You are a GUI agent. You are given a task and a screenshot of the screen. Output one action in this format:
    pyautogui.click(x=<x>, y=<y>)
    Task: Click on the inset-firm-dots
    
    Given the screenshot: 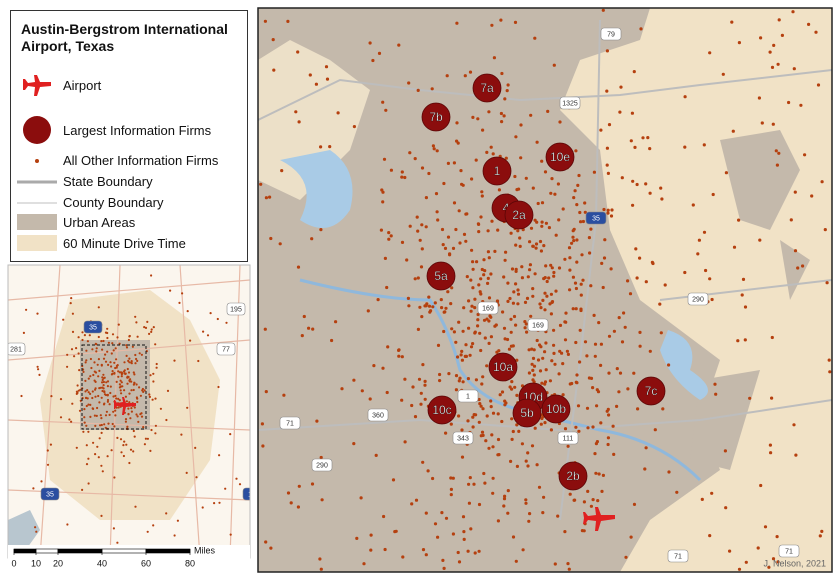 What is the action you would take?
    pyautogui.click(x=131, y=409)
    